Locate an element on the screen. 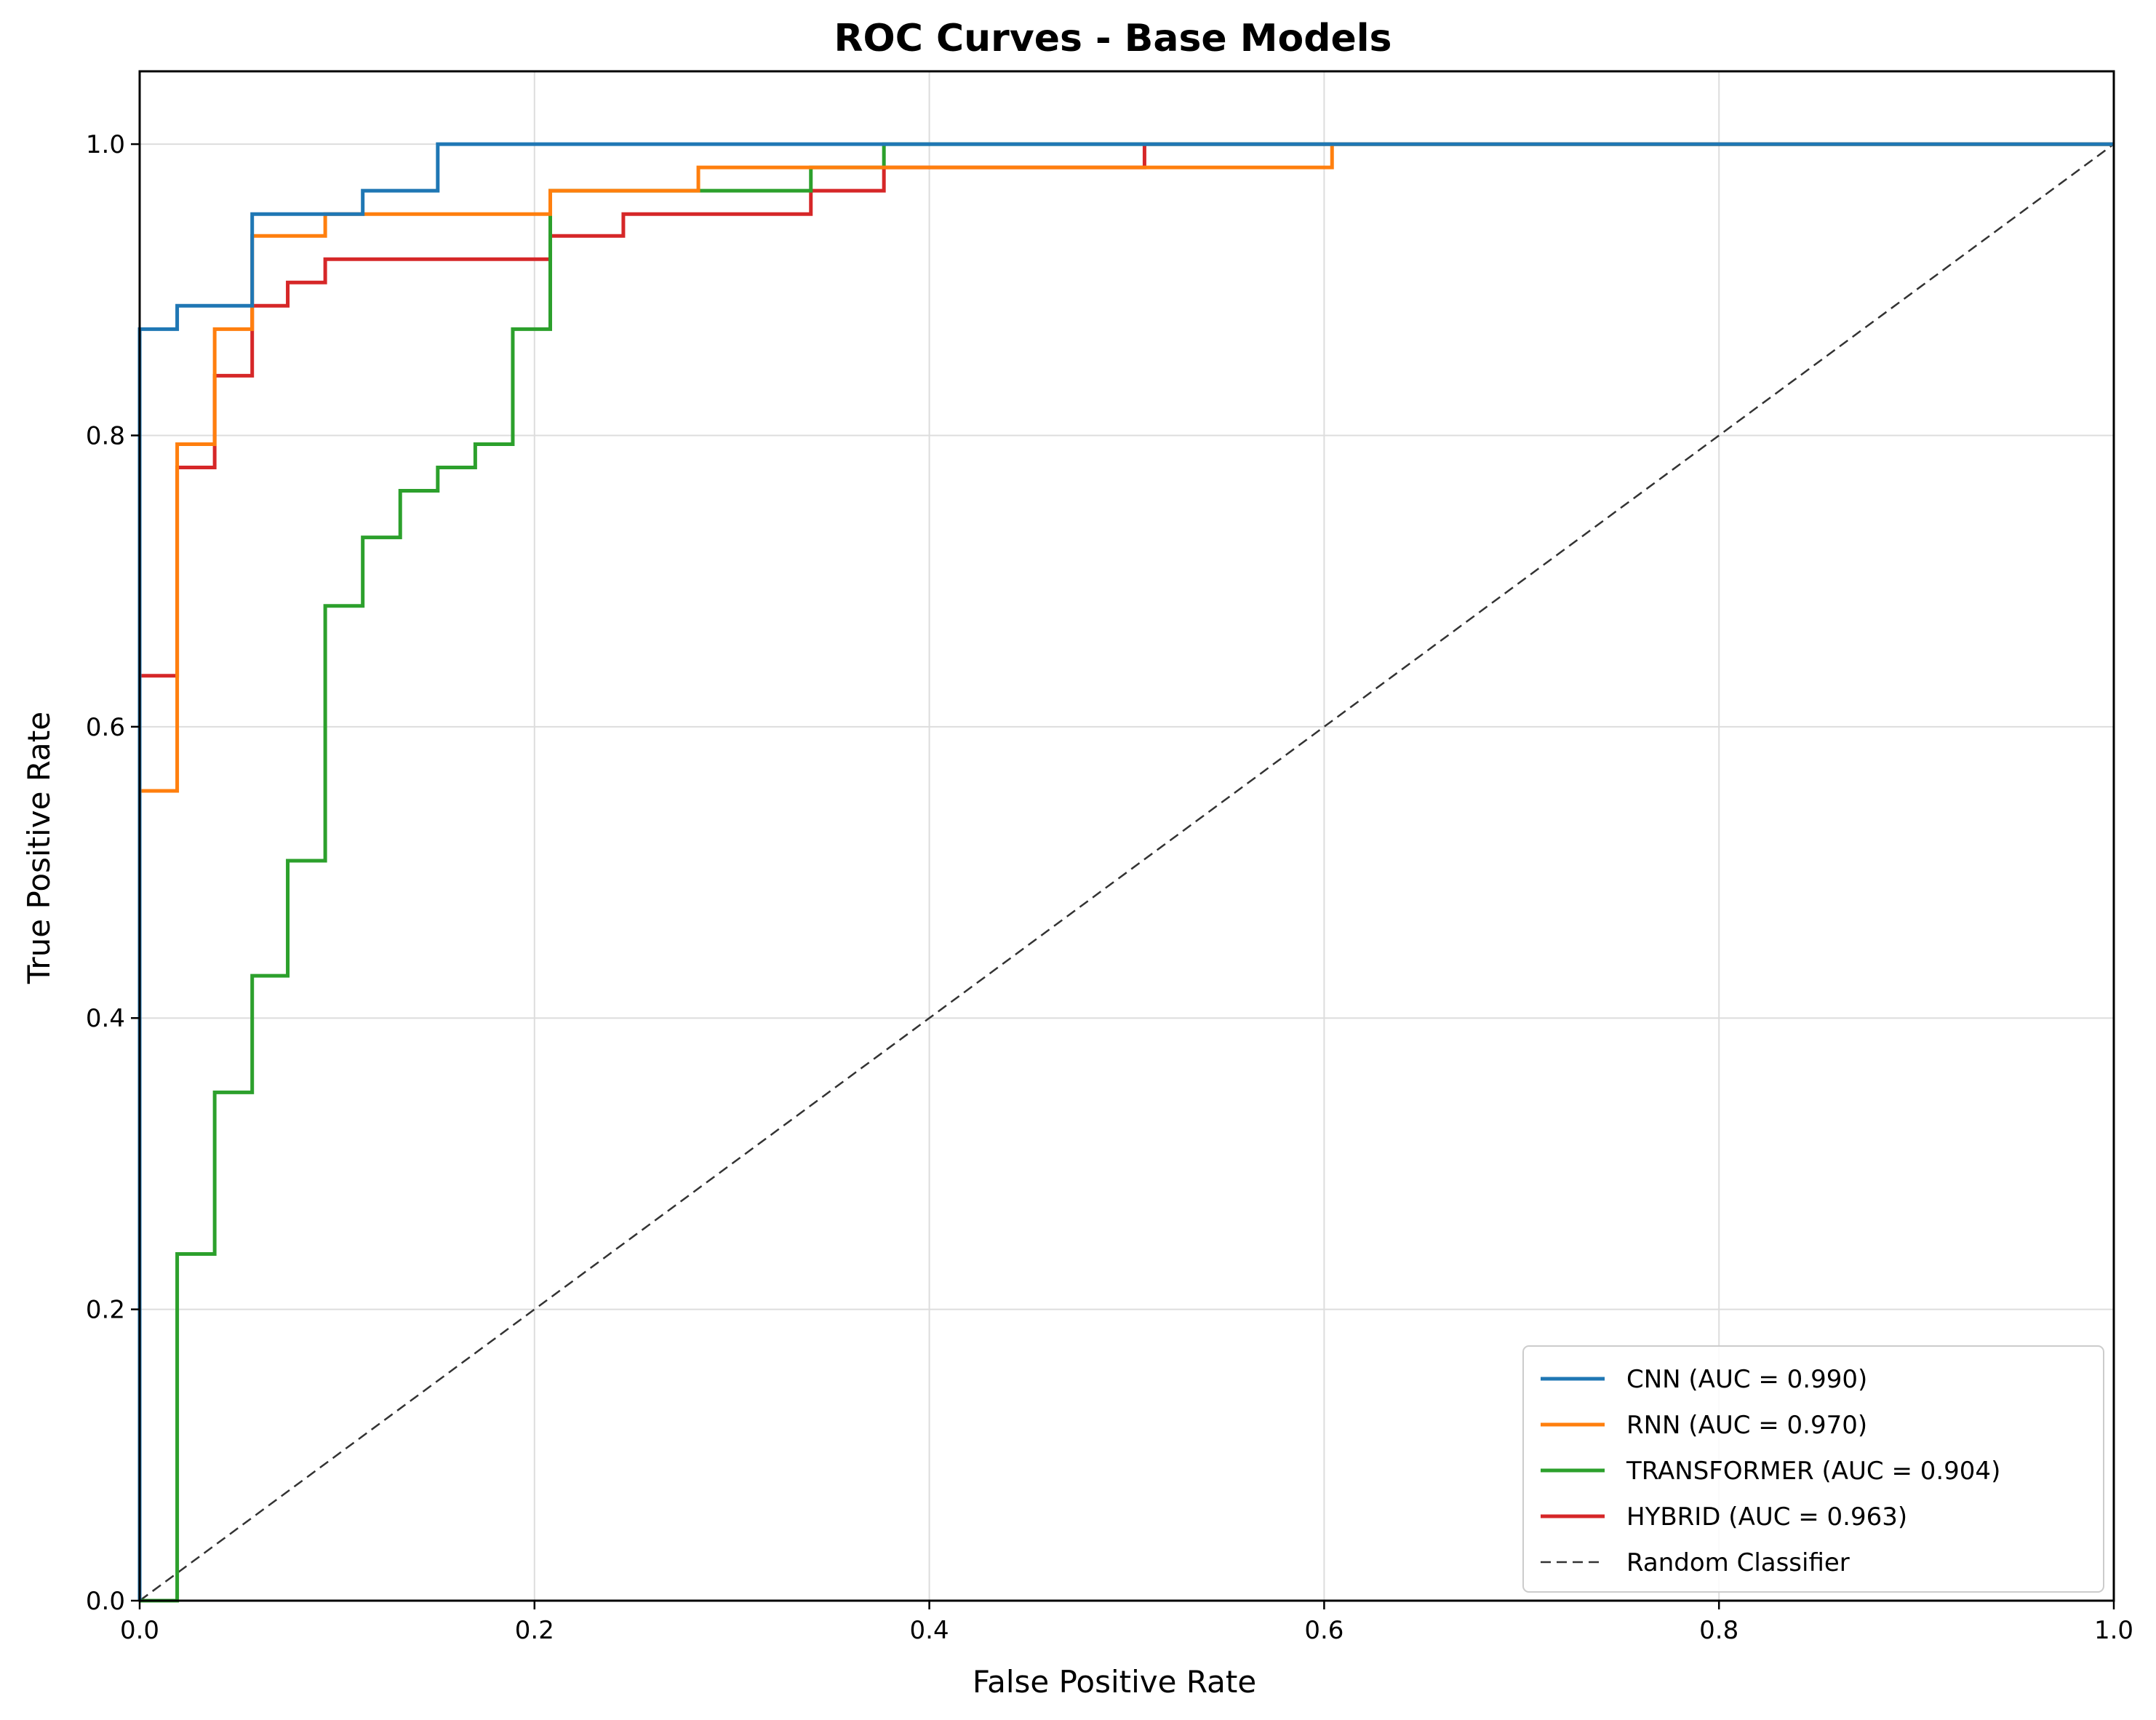 This screenshot has height=1720, width=2156. legend-box is located at coordinates (1813, 1469).